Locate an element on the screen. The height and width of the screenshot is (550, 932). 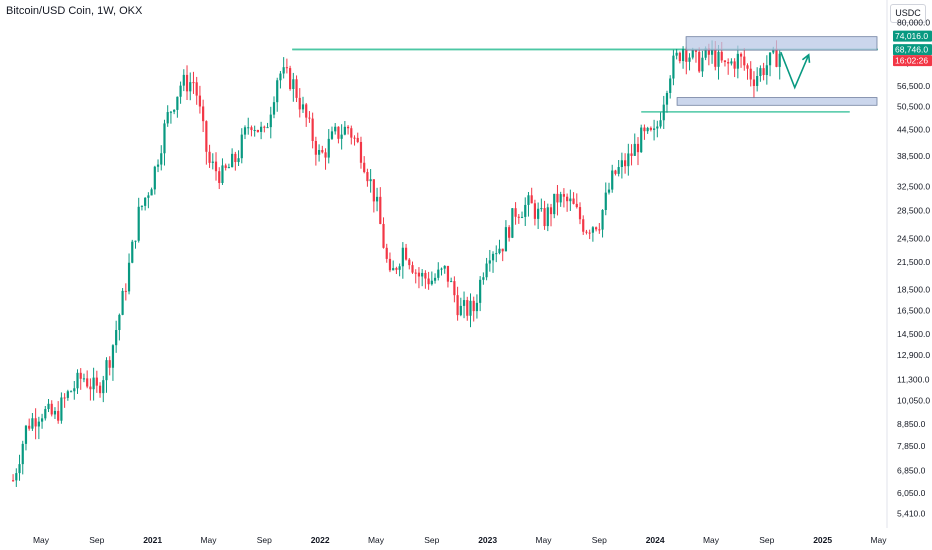
price-tick-label: 21,500.0 is located at coordinates (913, 262).